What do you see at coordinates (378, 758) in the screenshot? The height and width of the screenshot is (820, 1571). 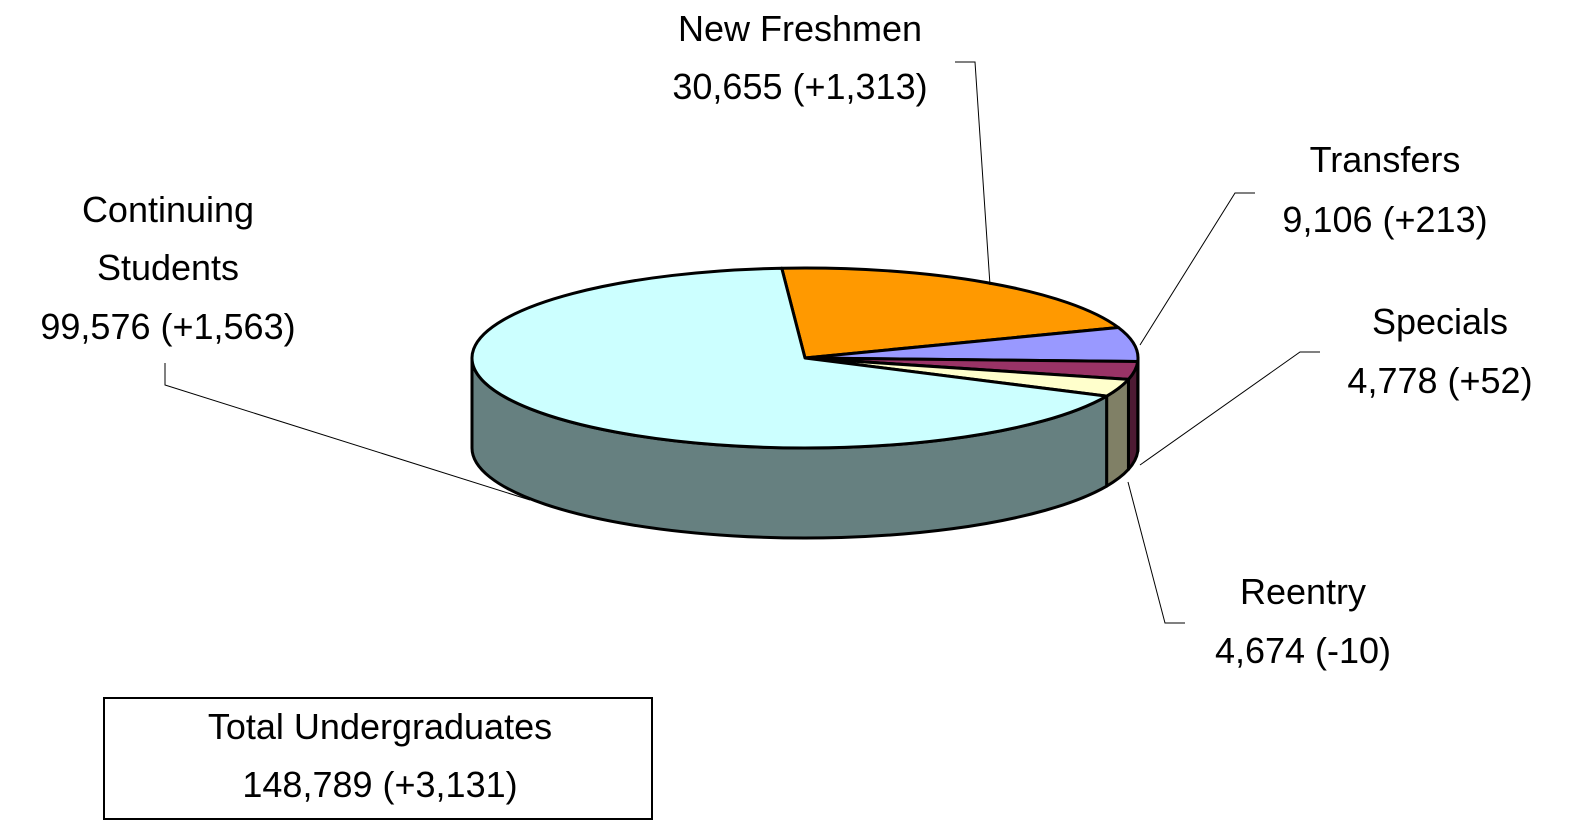 I see `total-box` at bounding box center [378, 758].